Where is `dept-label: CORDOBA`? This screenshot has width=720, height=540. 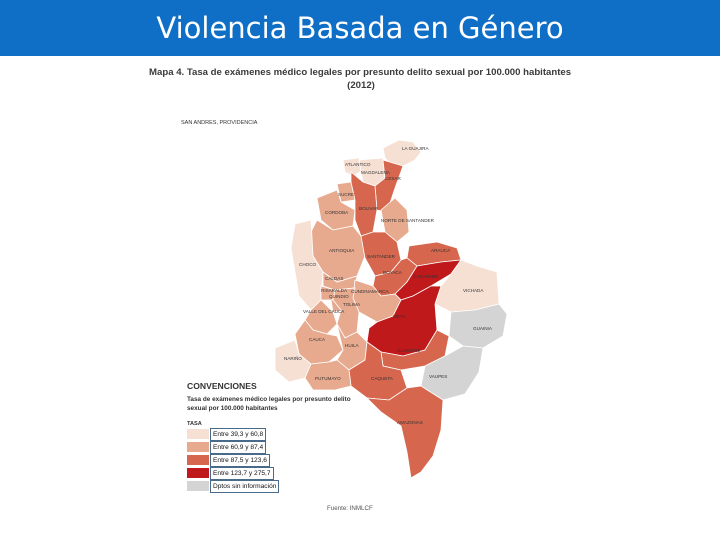 dept-label: CORDOBA is located at coordinates (337, 212).